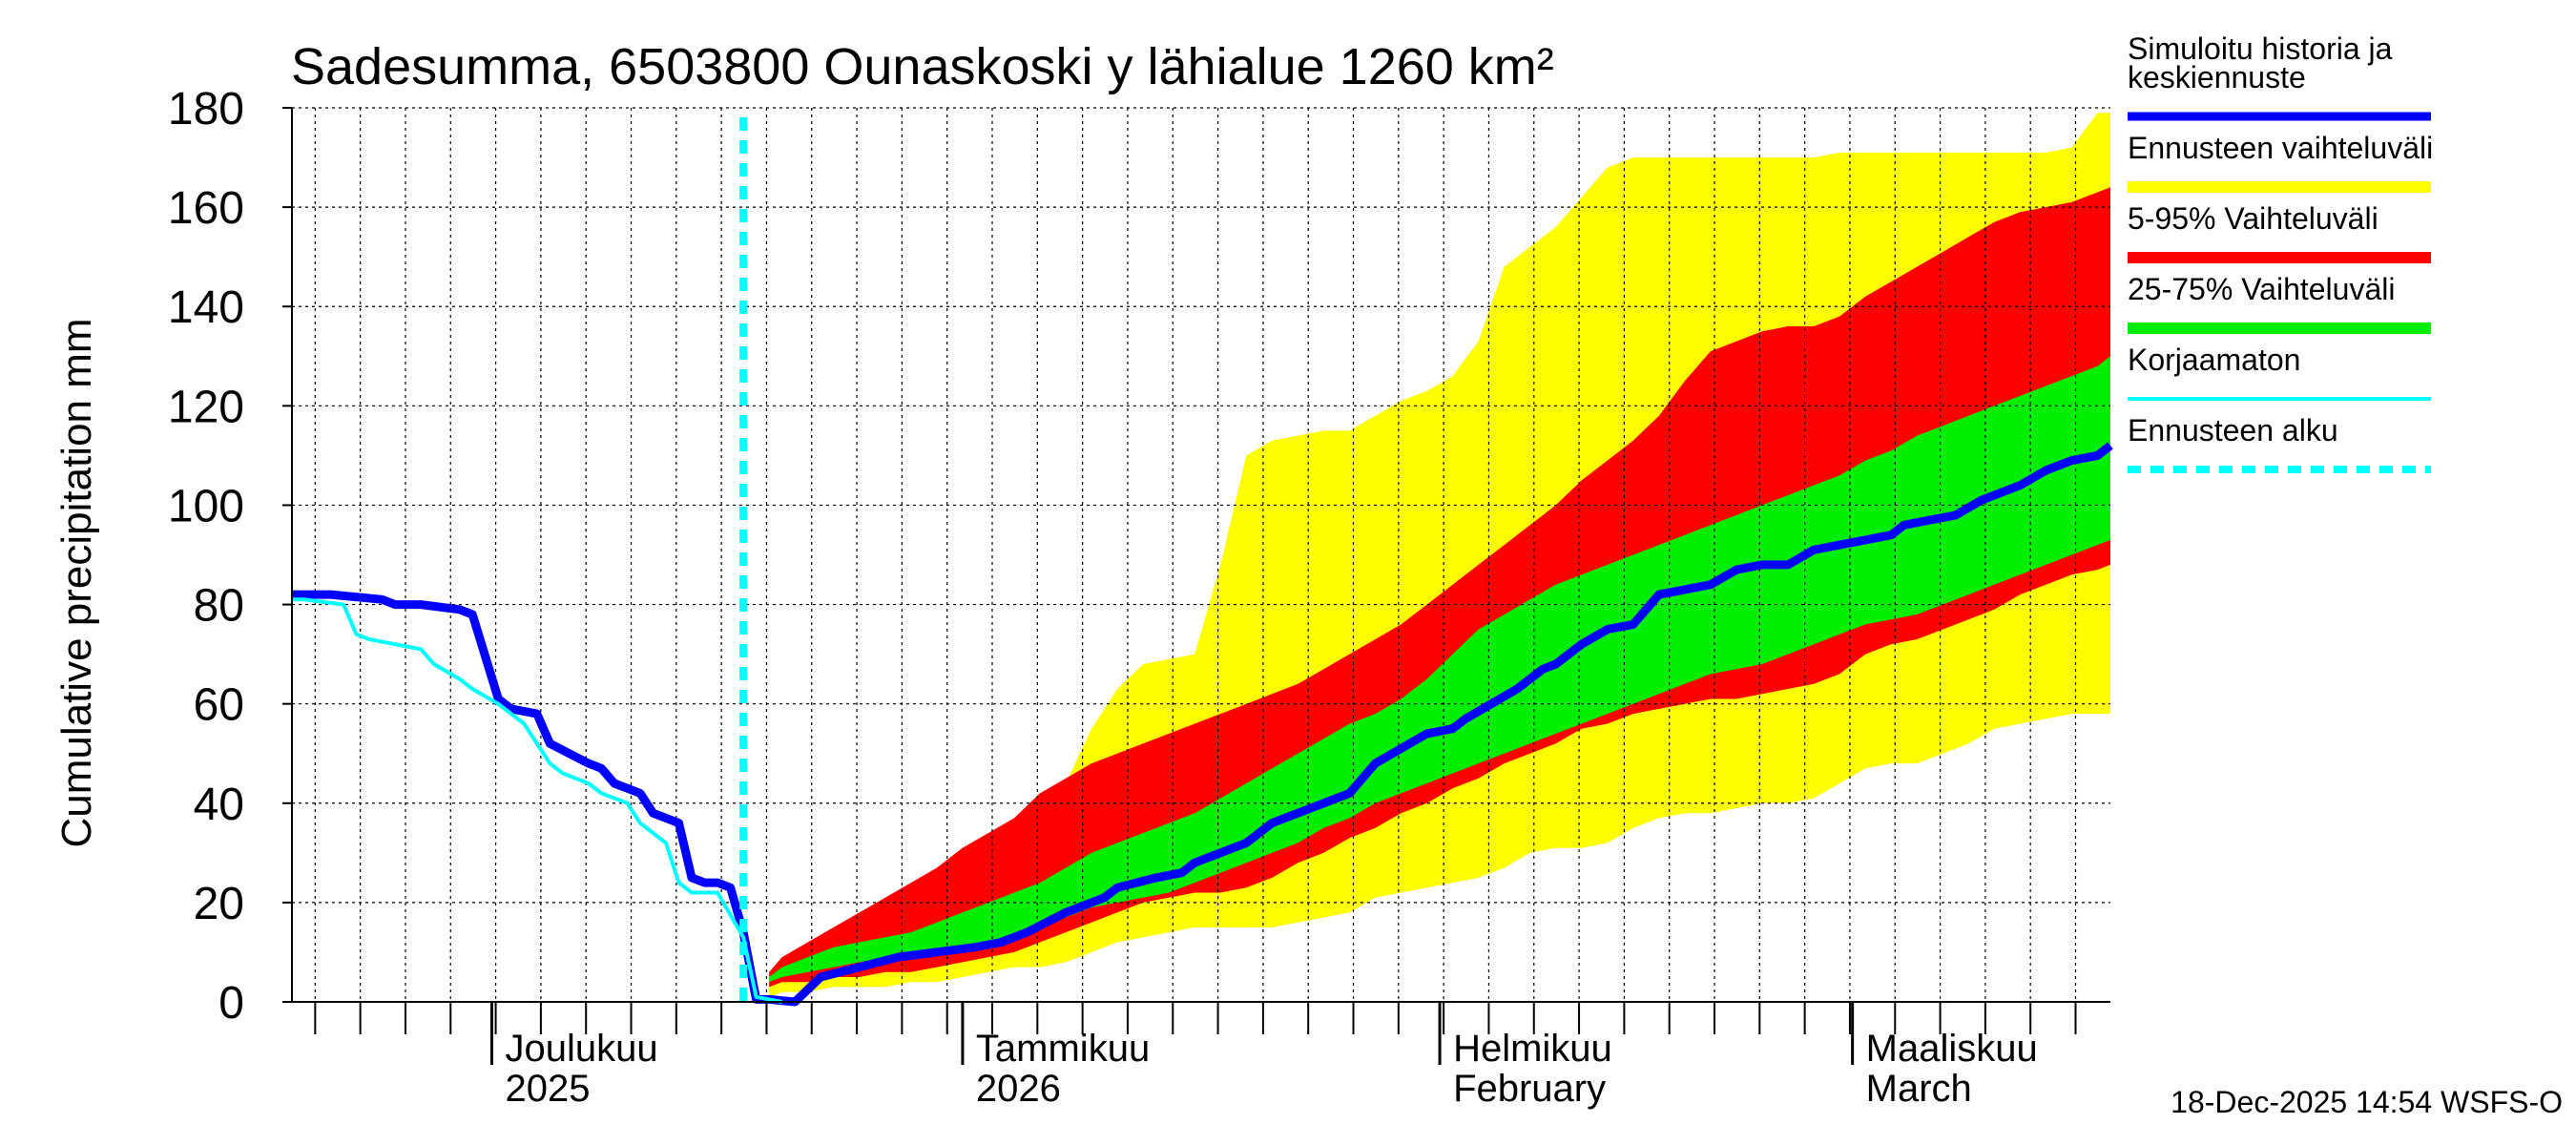 The height and width of the screenshot is (1145, 2576). I want to click on legend-label: 25-75% Vaihteluväli, so click(2261, 289).